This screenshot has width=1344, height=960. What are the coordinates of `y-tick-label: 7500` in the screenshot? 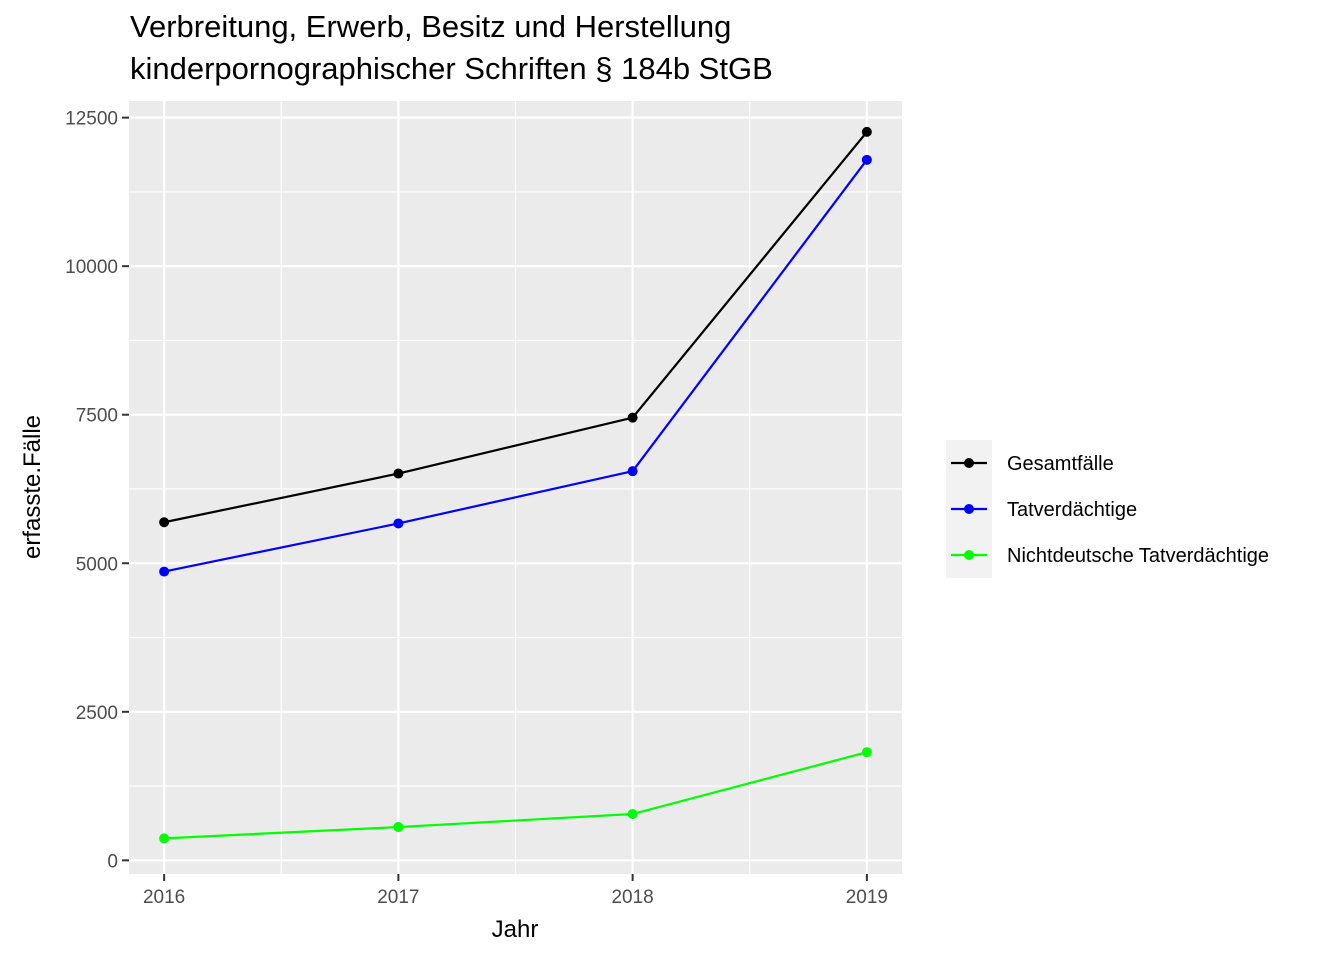 It's located at (97, 416).